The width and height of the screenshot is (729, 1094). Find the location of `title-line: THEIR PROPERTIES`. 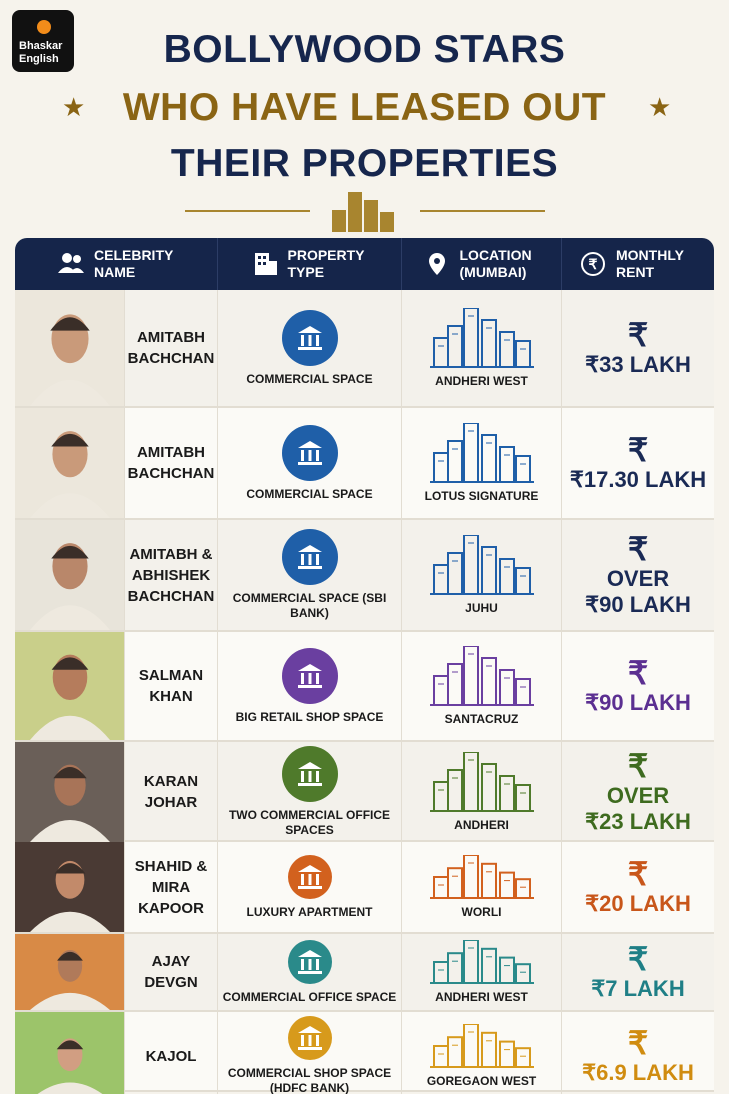

title-line: THEIR PROPERTIES is located at coordinates (364, 163).